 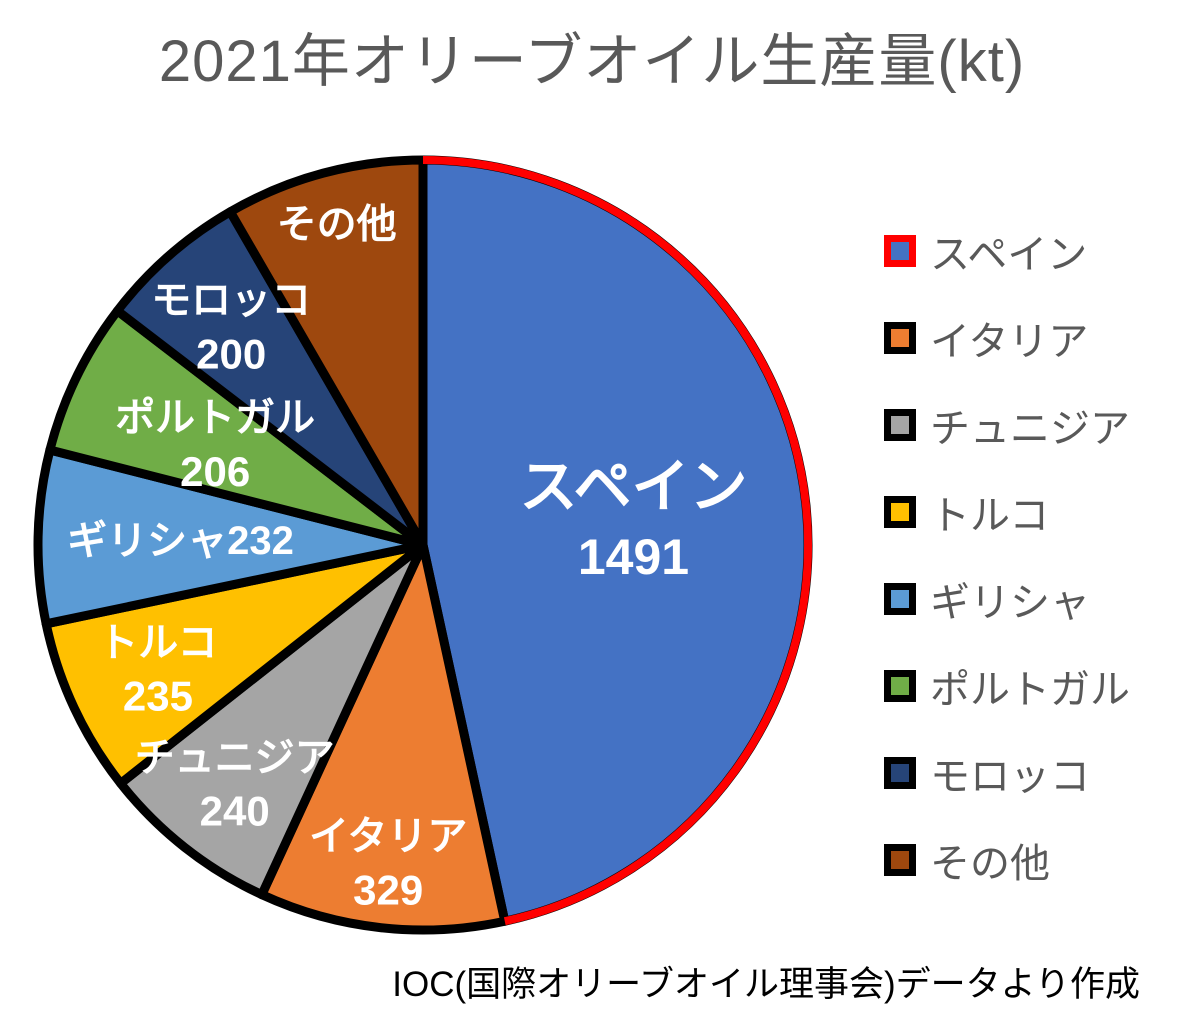 I want to click on pie-slice-portugal, so click(x=236, y=428).